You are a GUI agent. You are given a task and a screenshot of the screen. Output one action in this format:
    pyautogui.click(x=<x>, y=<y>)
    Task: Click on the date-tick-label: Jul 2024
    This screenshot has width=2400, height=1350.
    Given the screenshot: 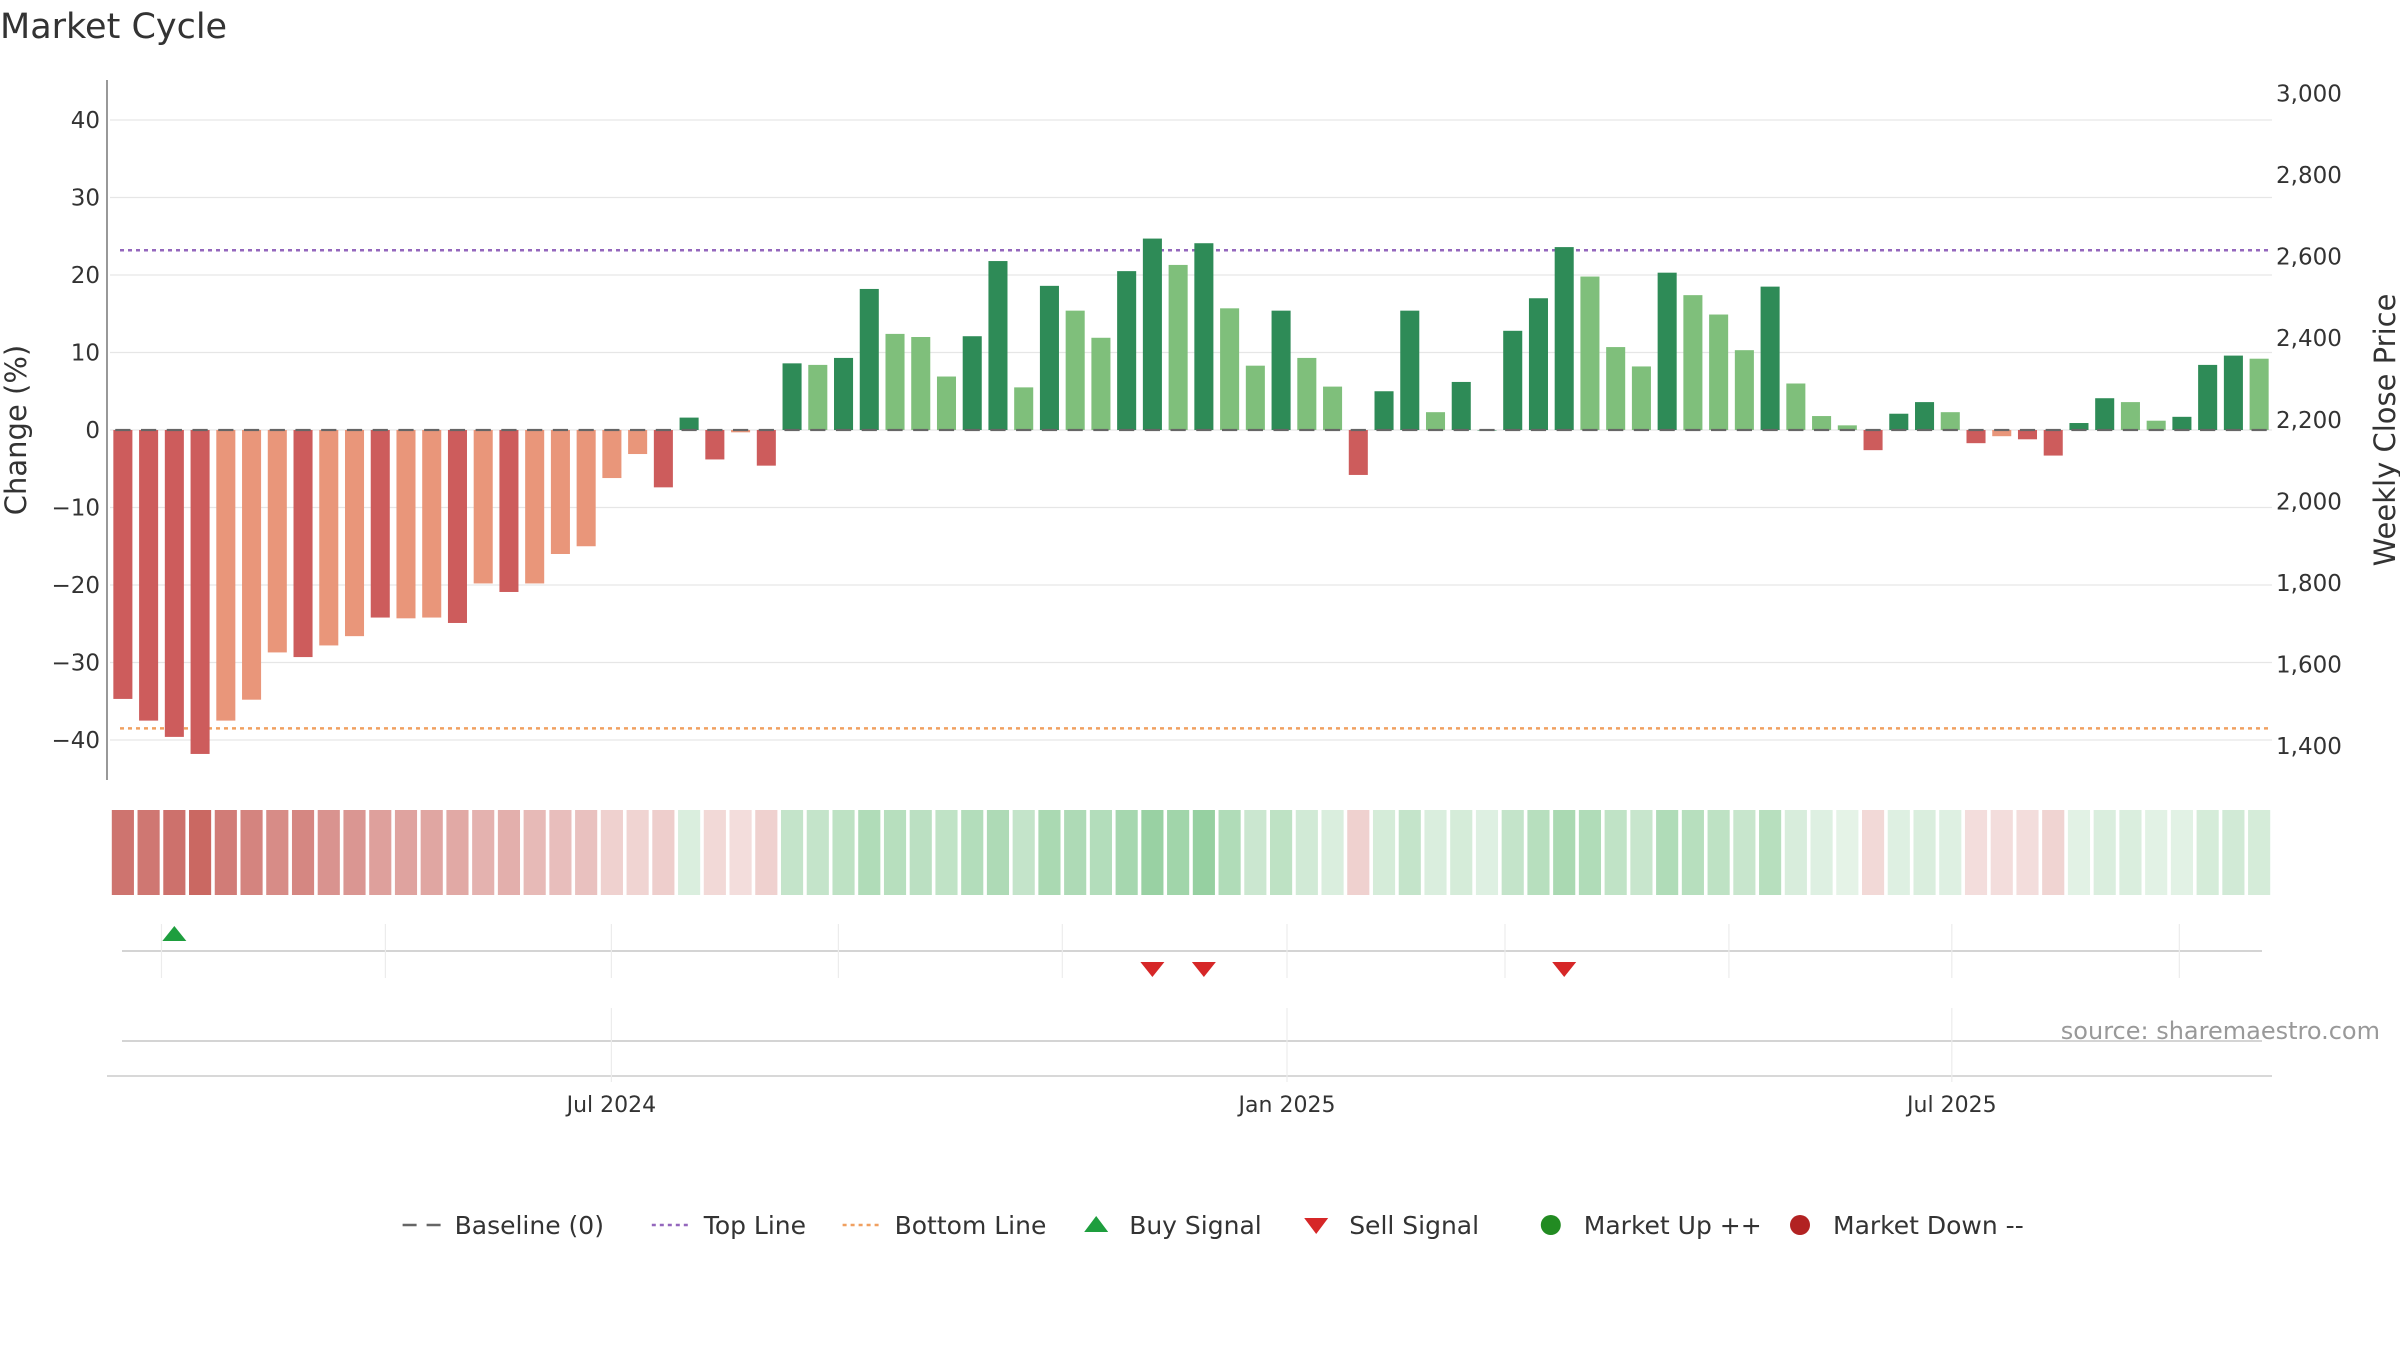 What is the action you would take?
    pyautogui.click(x=611, y=1105)
    